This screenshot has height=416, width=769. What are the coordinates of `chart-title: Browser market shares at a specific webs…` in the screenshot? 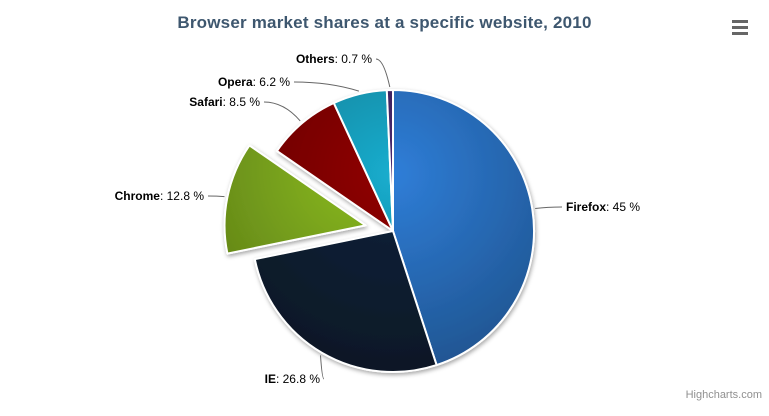 It's located at (384, 22).